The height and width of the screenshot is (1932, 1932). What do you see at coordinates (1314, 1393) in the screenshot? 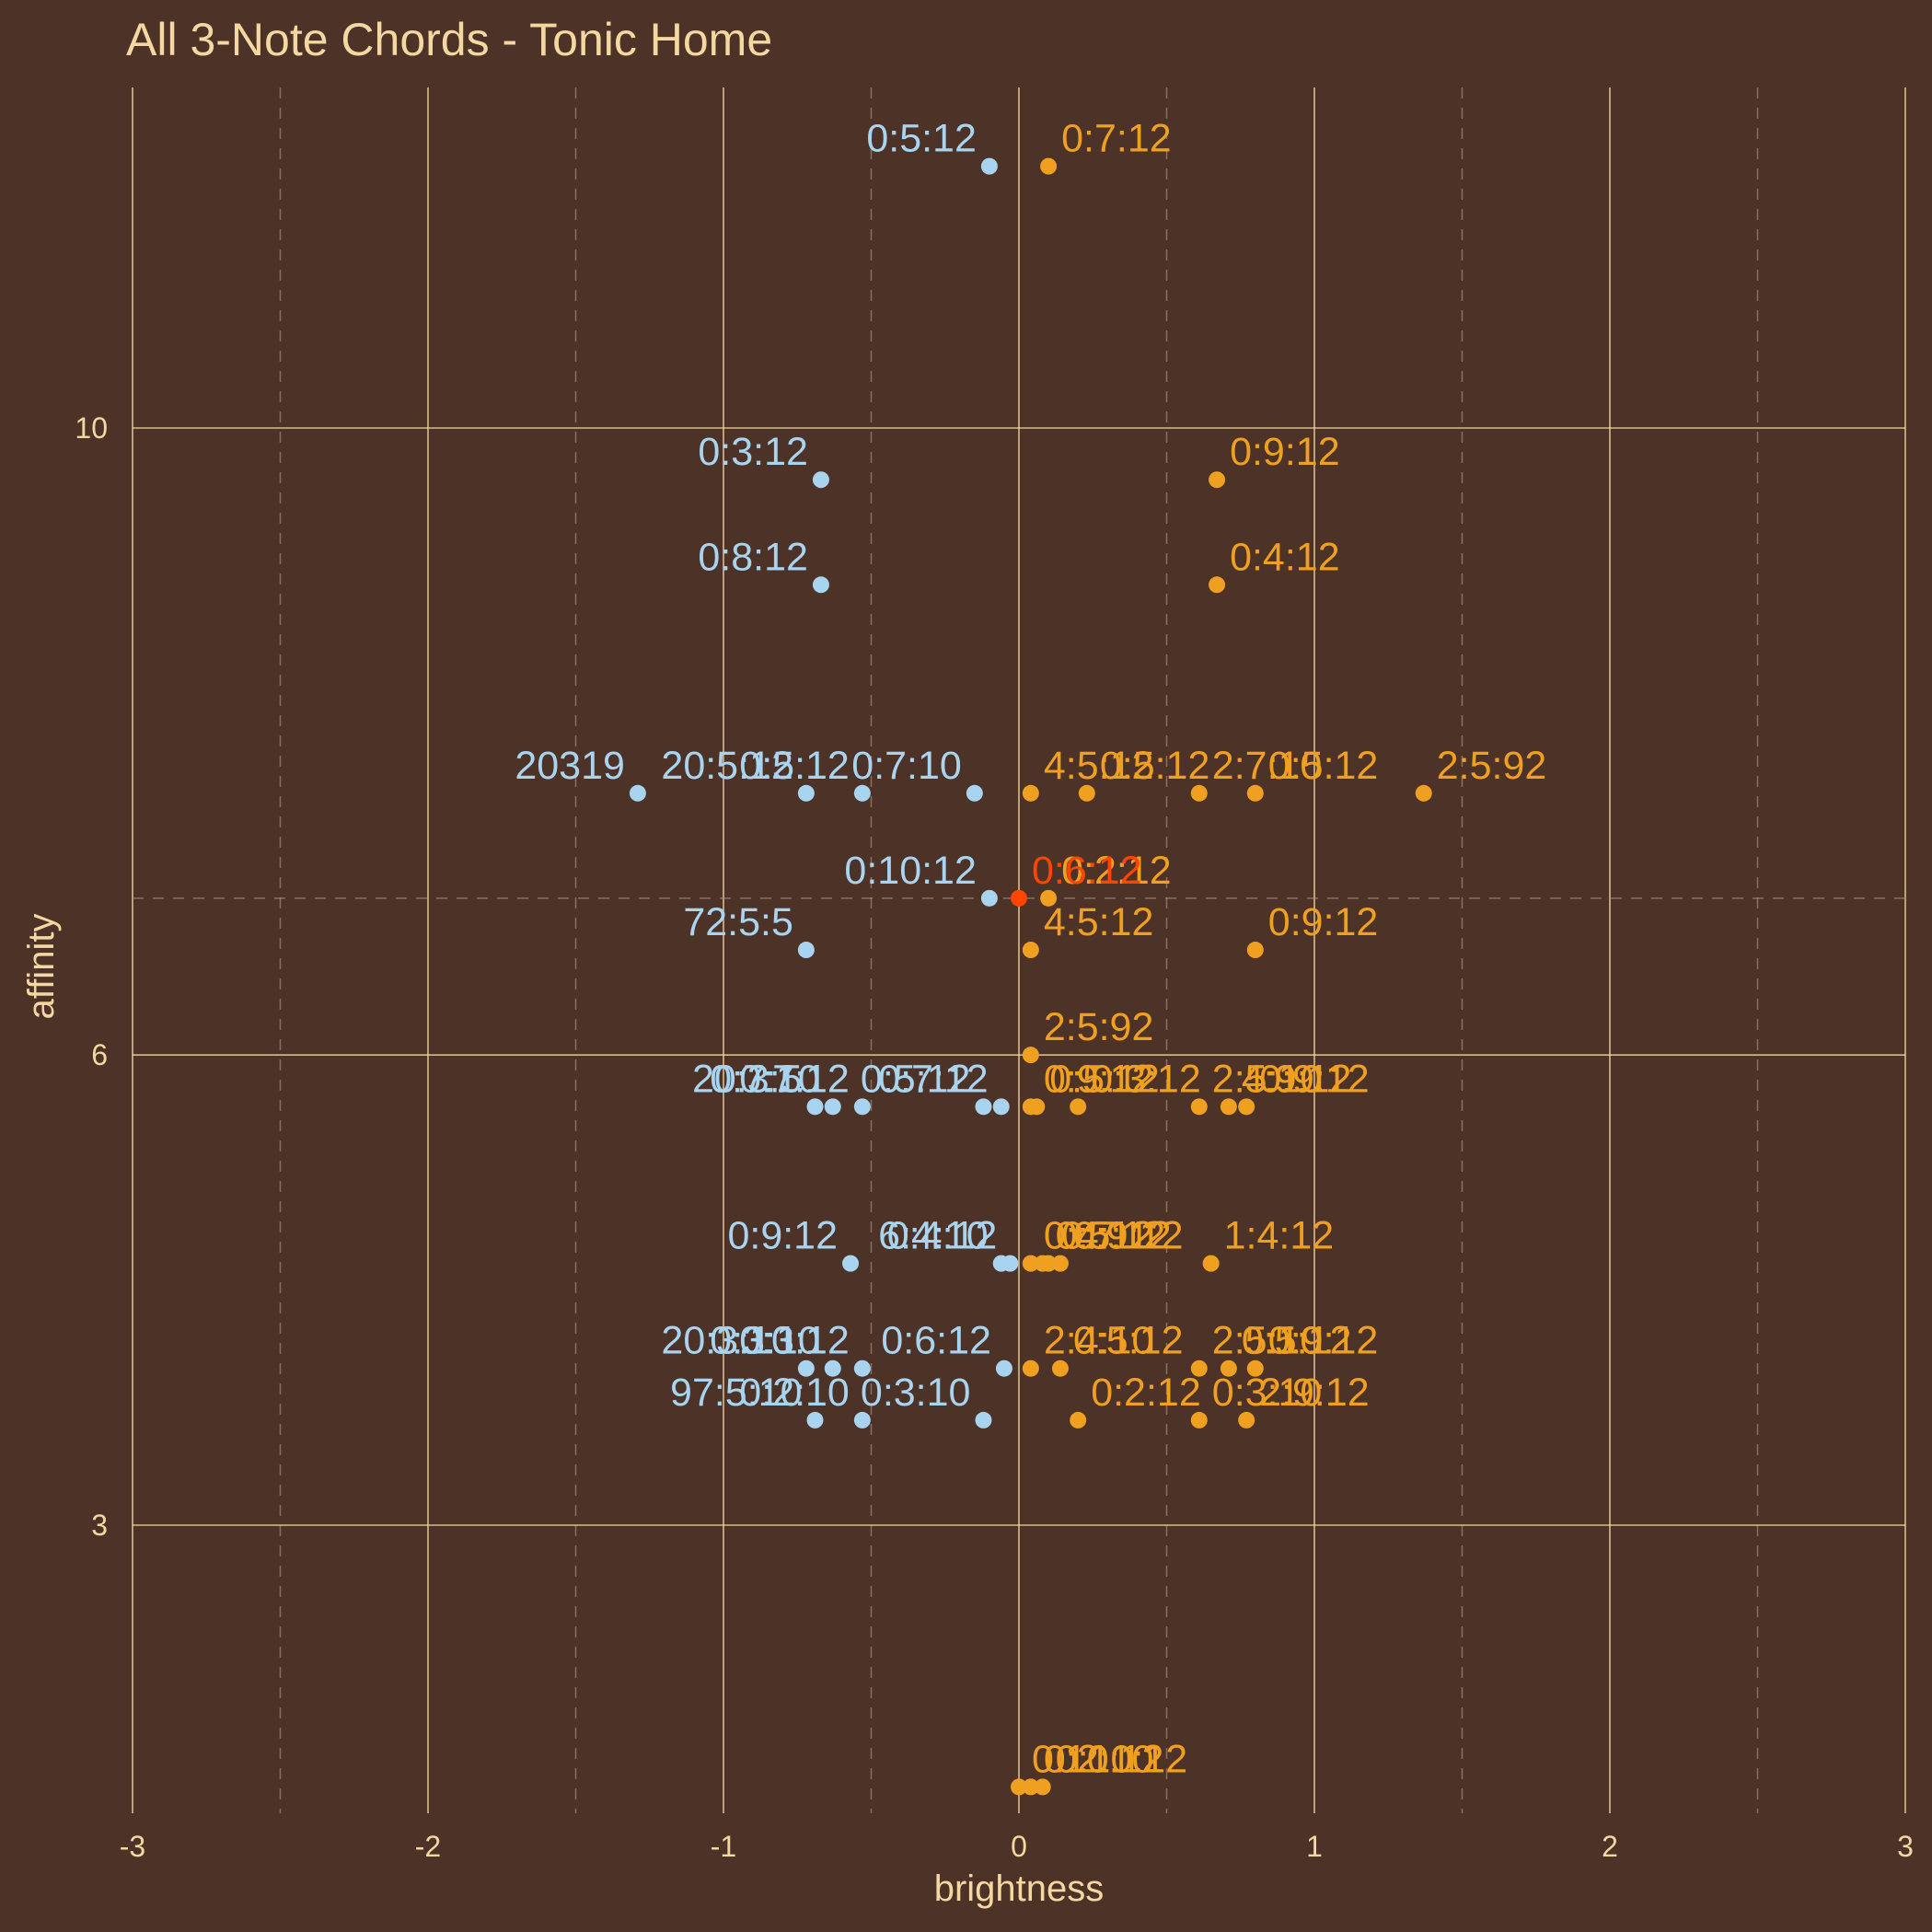
I see `point-label: 2:9:12` at bounding box center [1314, 1393].